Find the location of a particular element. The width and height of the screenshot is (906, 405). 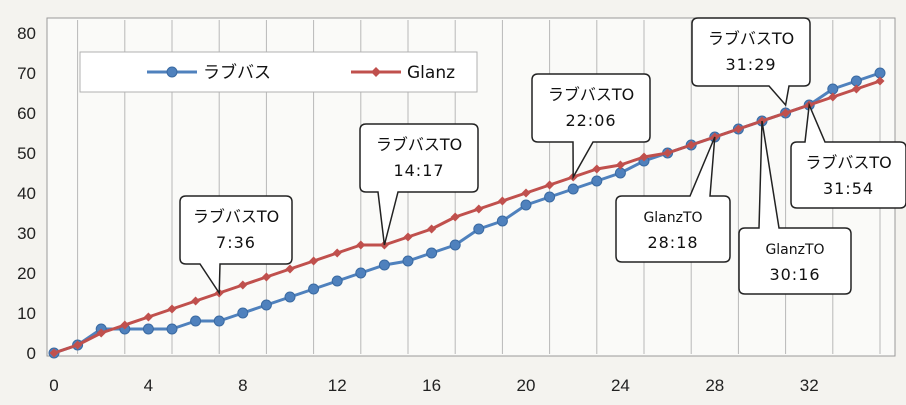

annotation-time: 7:36 is located at coordinates (236, 242).